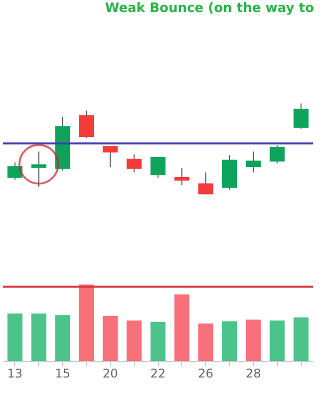 This screenshot has height=400, width=324. What do you see at coordinates (158, 373) in the screenshot?
I see `x-tick-label: 22` at bounding box center [158, 373].